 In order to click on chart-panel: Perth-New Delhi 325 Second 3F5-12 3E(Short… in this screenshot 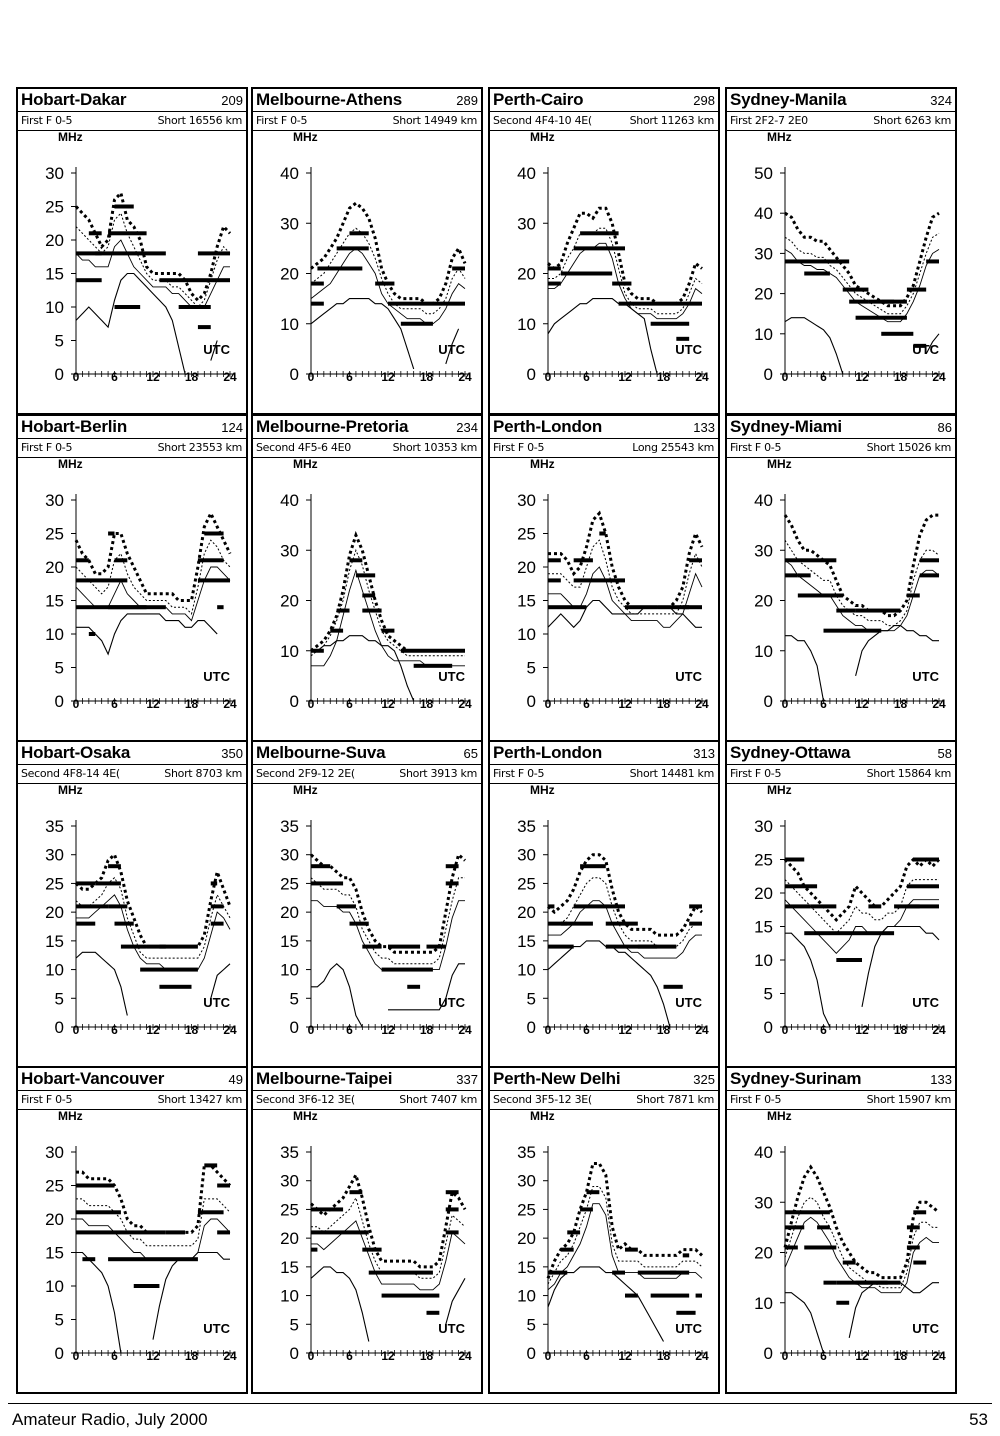, I will do `click(604, 1230)`.